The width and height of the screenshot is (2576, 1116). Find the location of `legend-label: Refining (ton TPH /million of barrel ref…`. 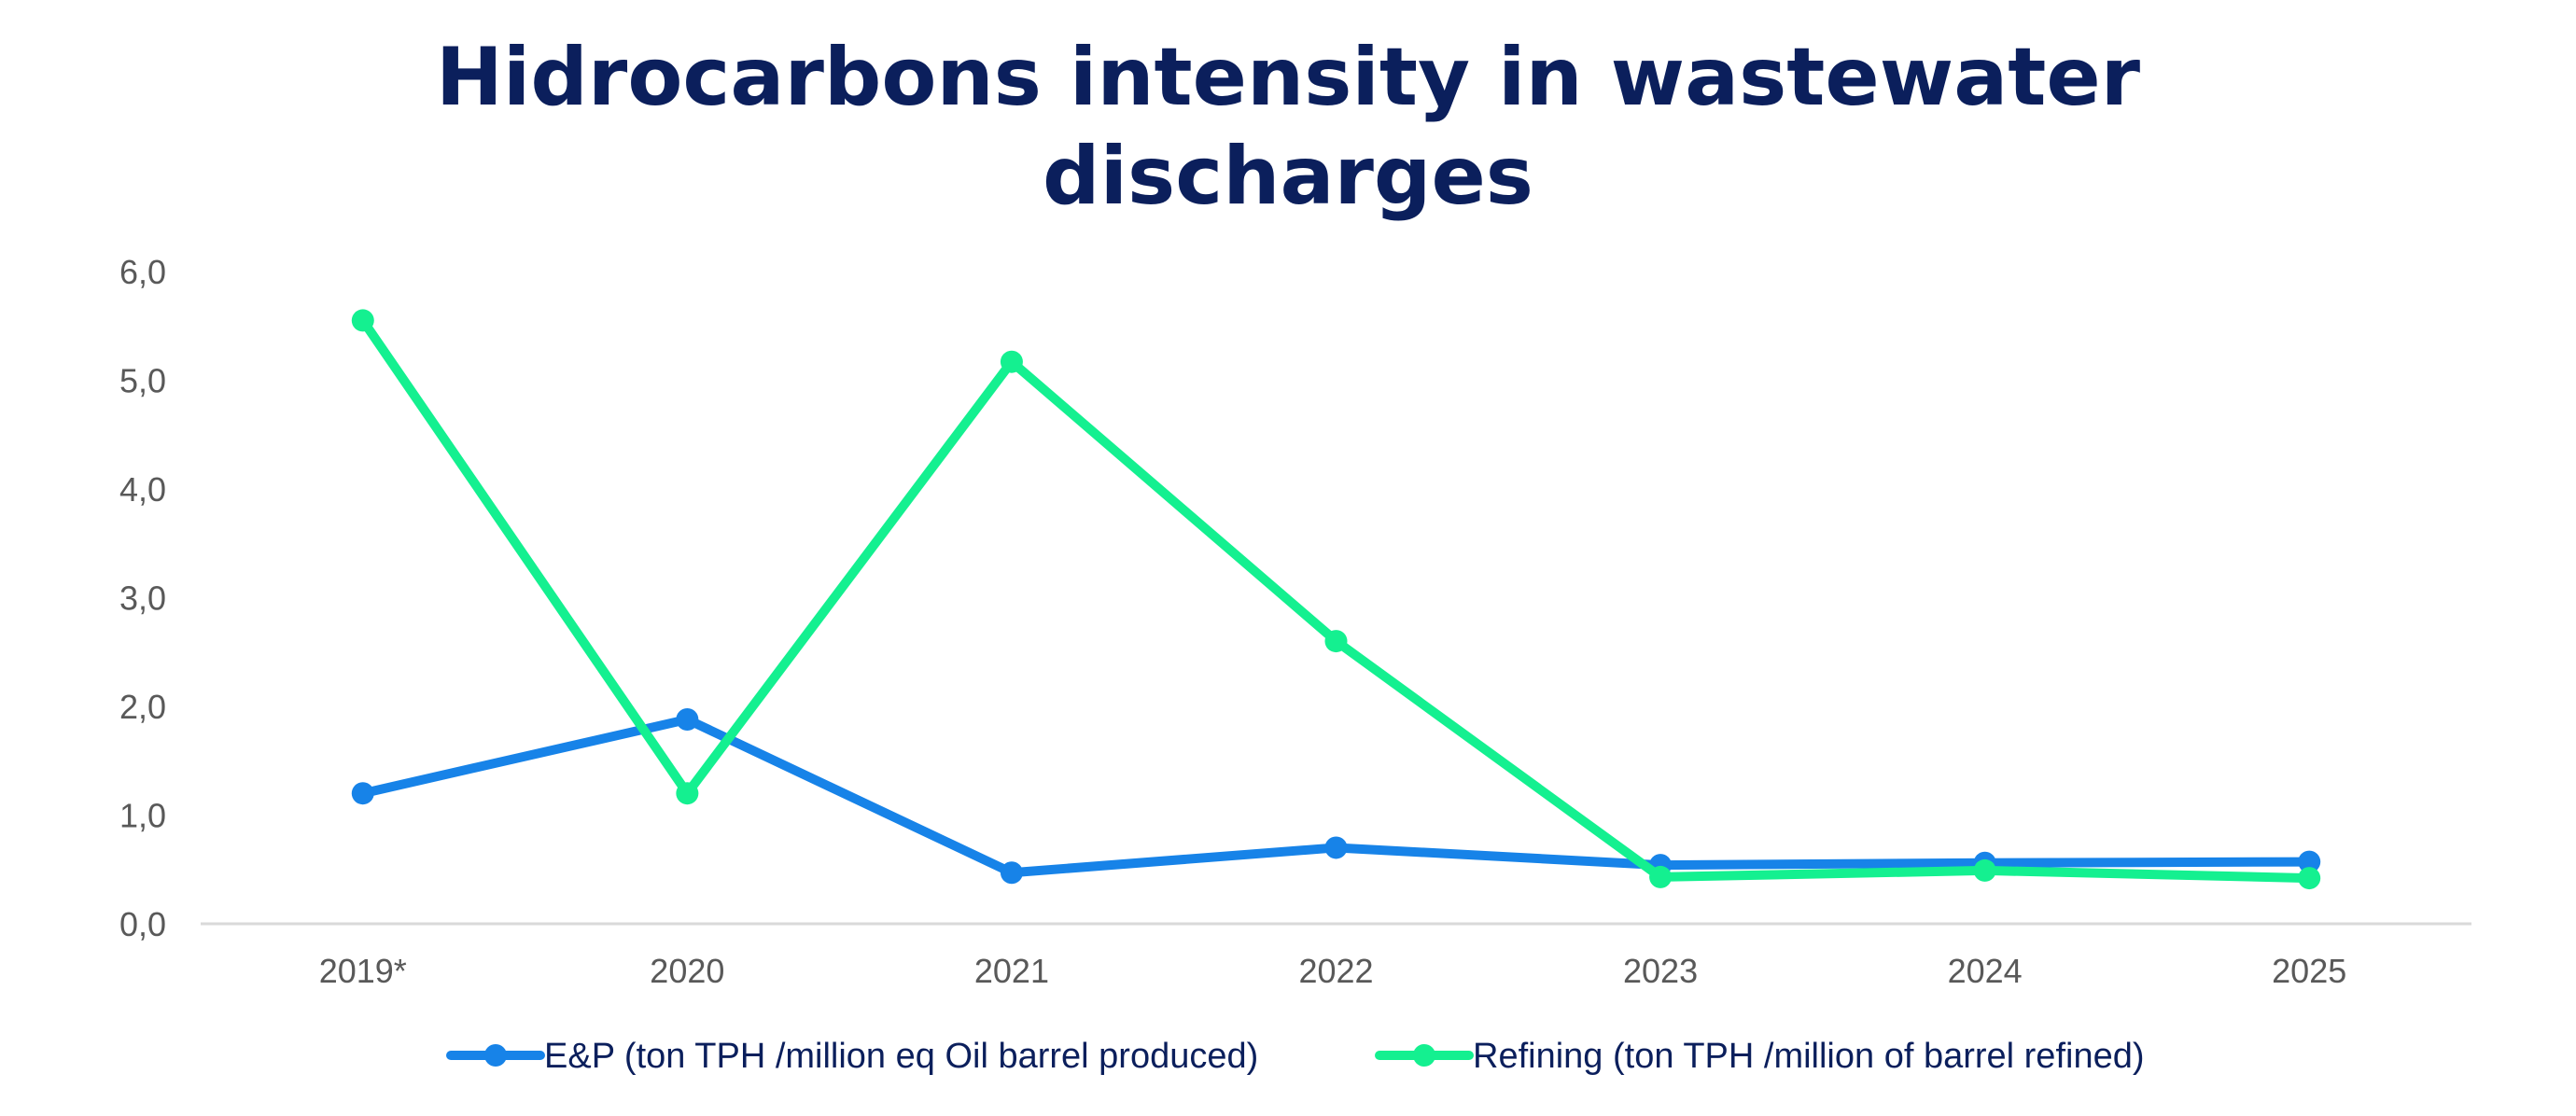

legend-label: Refining (ton TPH /million of barrel ref… is located at coordinates (1809, 1057).